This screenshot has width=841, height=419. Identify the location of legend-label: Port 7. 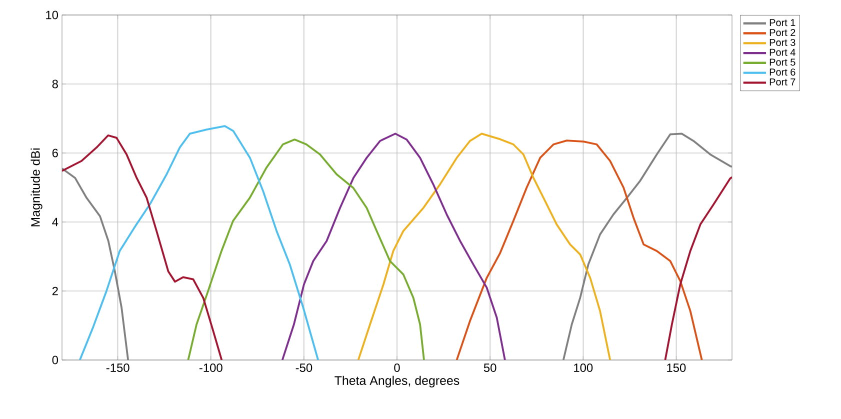
(783, 82).